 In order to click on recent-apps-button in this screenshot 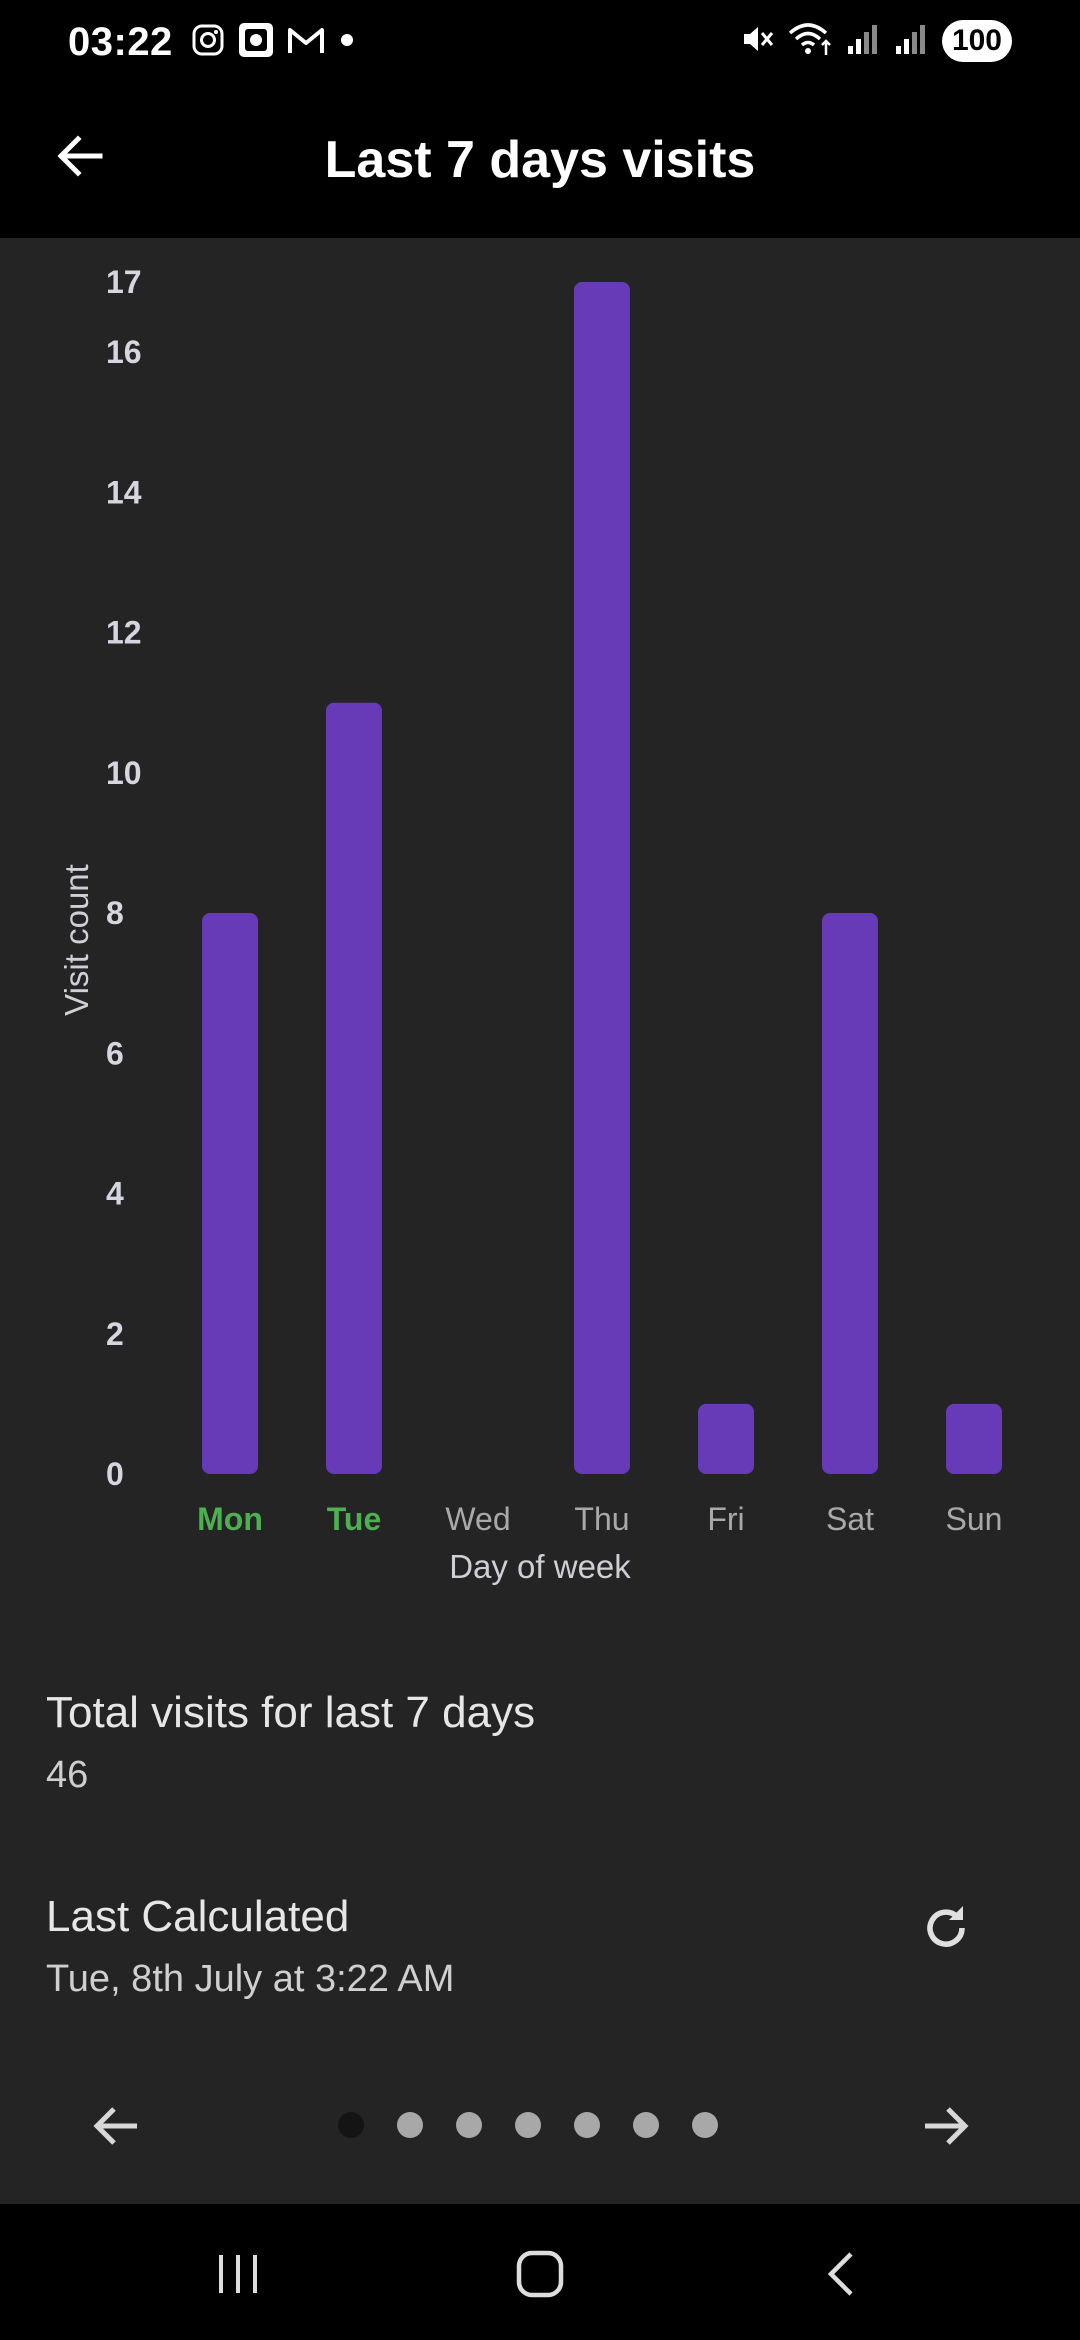, I will do `click(238, 2274)`.